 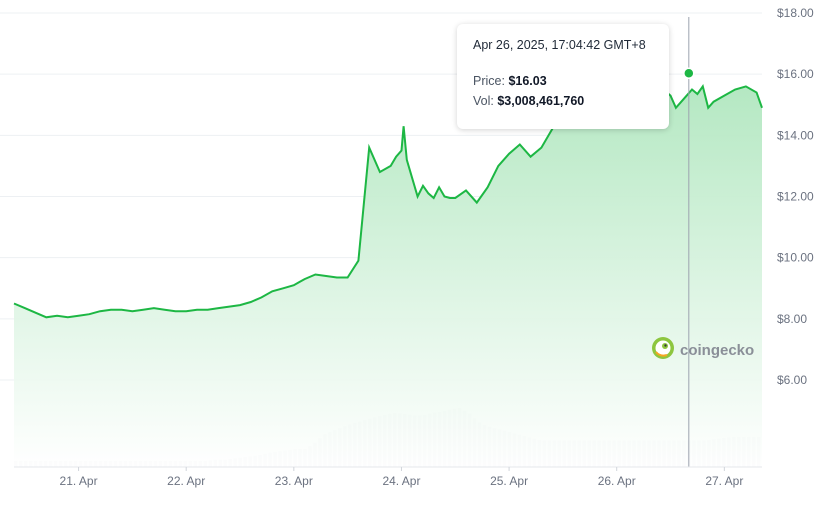 What do you see at coordinates (795, 74) in the screenshot?
I see `y-tick-label: $16.00` at bounding box center [795, 74].